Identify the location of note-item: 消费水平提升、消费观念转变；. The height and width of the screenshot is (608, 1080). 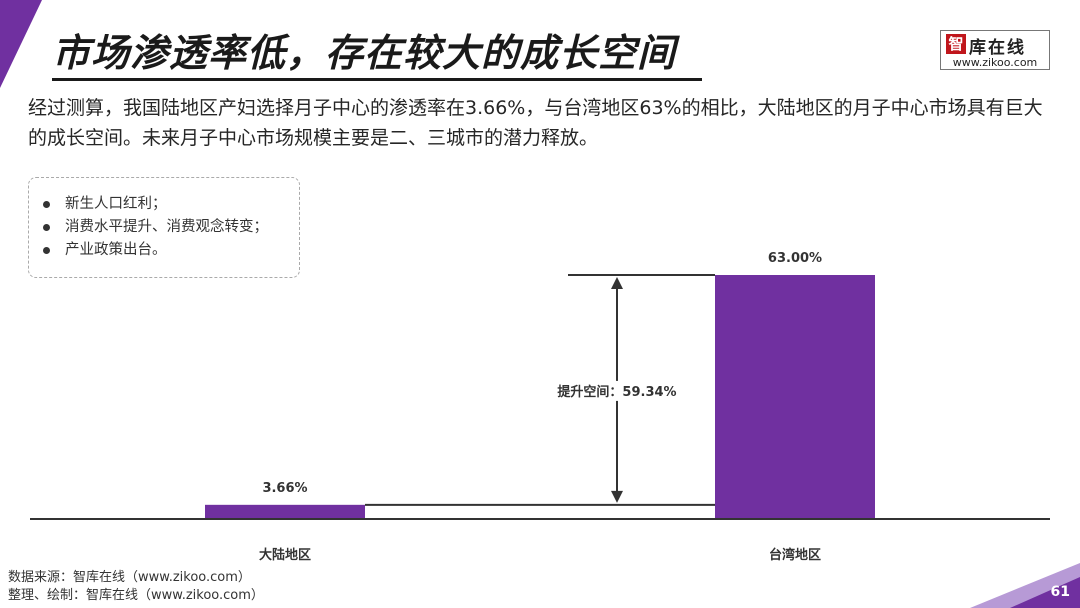
(171, 227).